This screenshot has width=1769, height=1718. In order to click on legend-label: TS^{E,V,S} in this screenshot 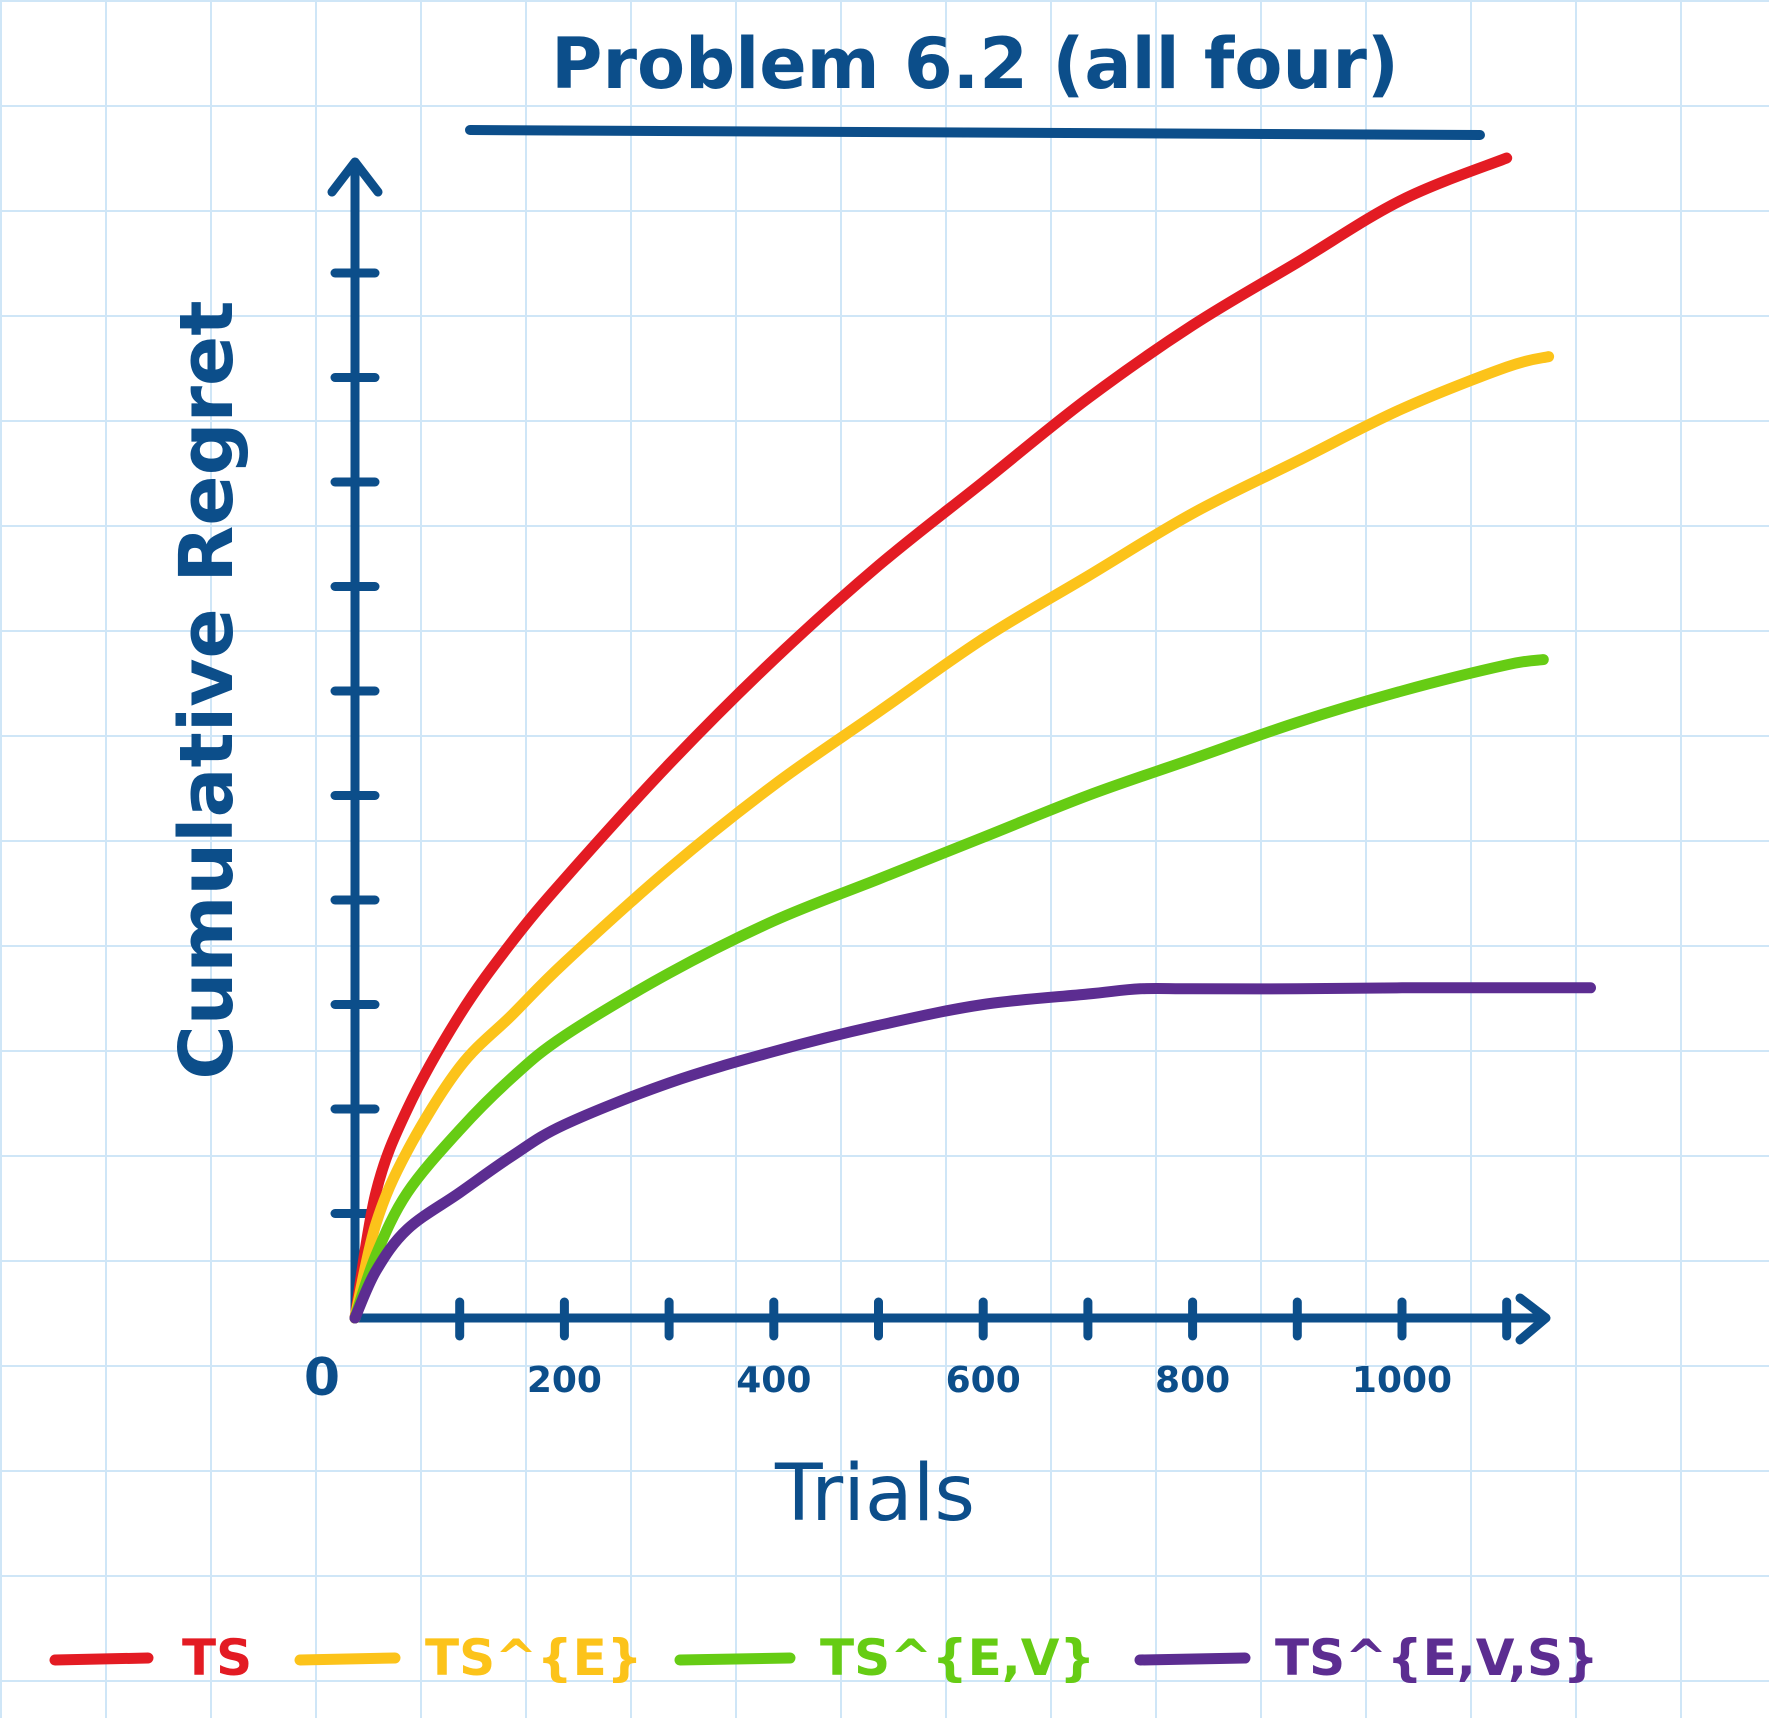, I will do `click(1437, 1658)`.